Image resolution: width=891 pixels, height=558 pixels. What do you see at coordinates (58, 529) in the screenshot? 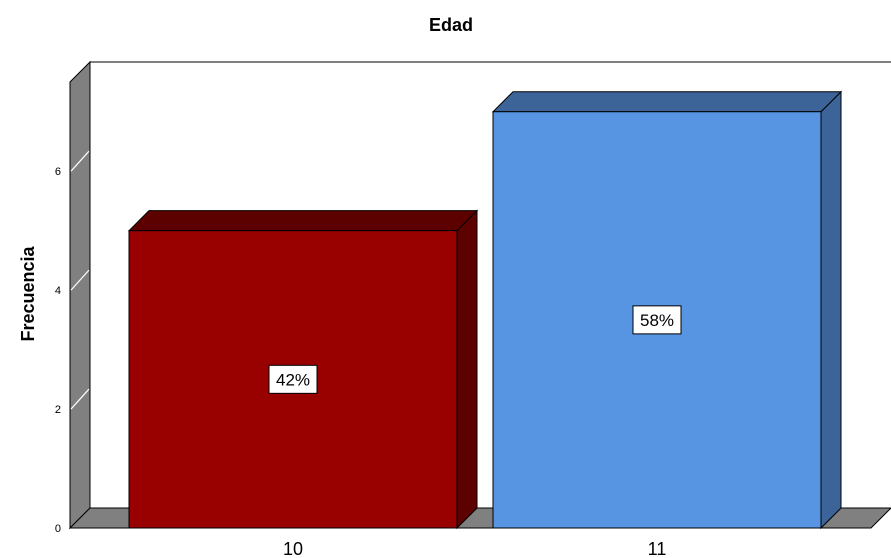
I see `y-tick-label-0: 0` at bounding box center [58, 529].